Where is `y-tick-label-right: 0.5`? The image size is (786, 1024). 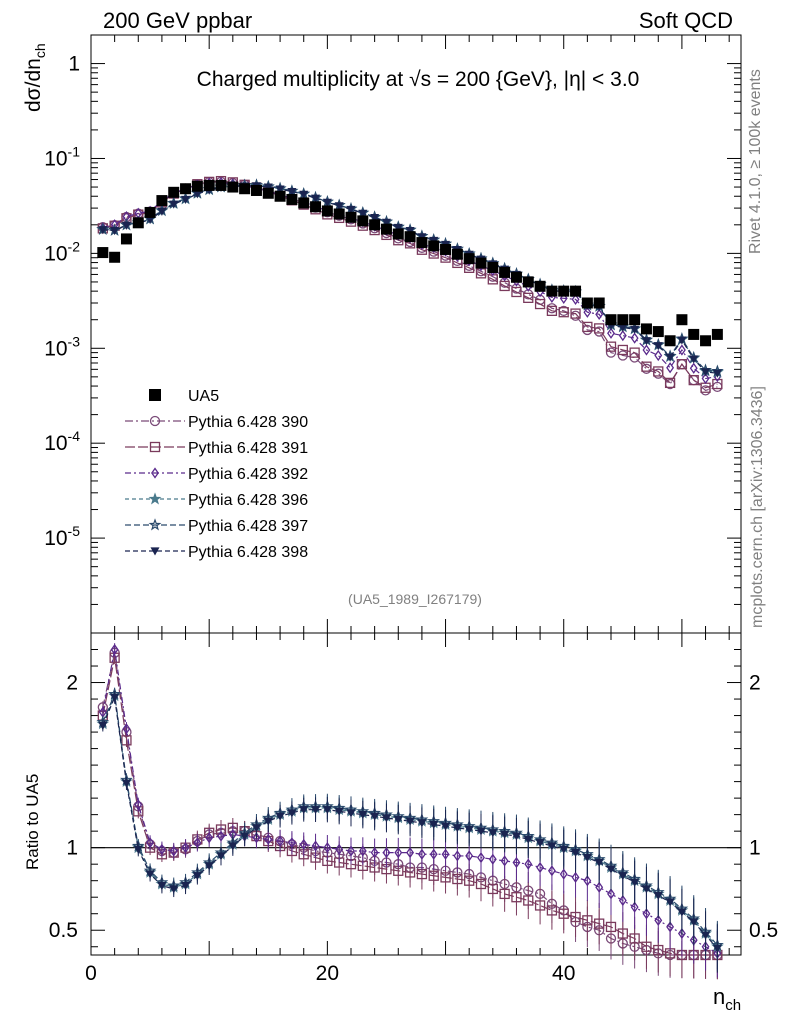 y-tick-label-right: 0.5 is located at coordinates (763, 930).